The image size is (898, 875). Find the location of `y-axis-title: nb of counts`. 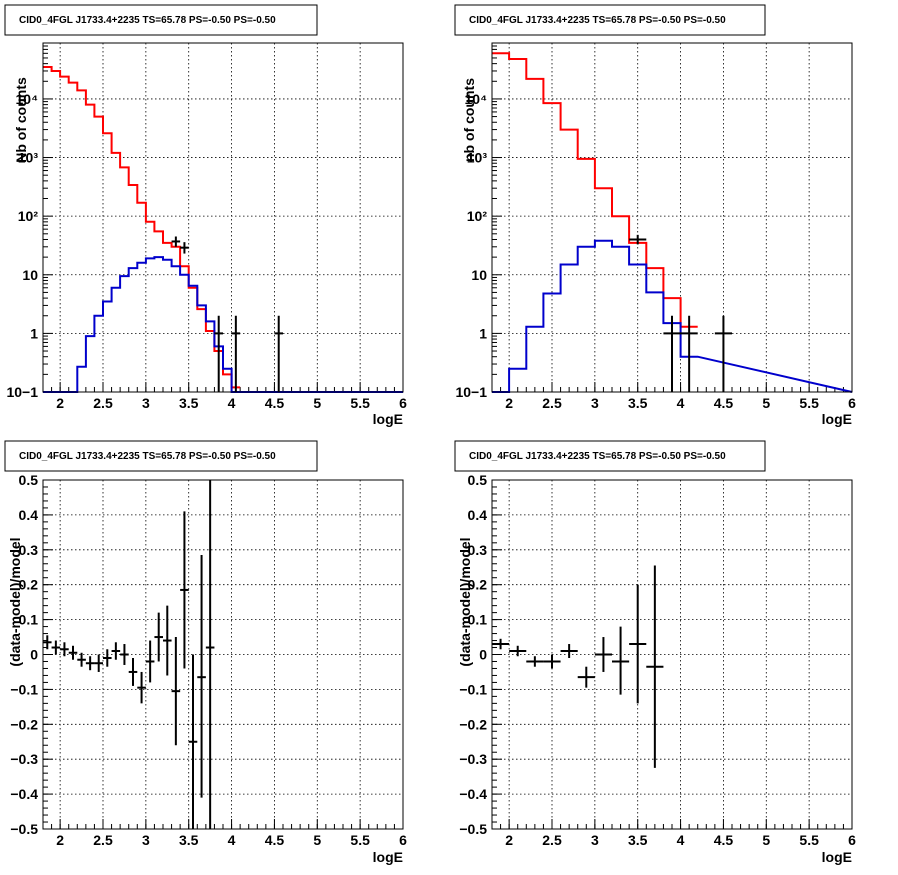

y-axis-title: nb of counts is located at coordinates (469, 120).